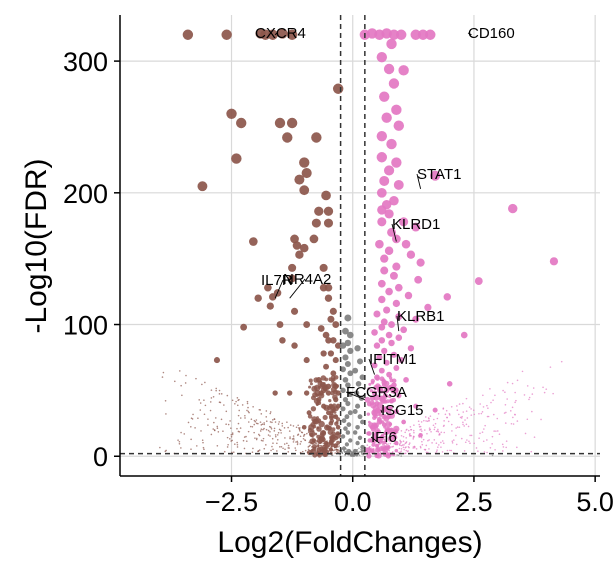  Describe the element at coordinates (398, 323) in the screenshot. I see `annotation-connector` at that location.